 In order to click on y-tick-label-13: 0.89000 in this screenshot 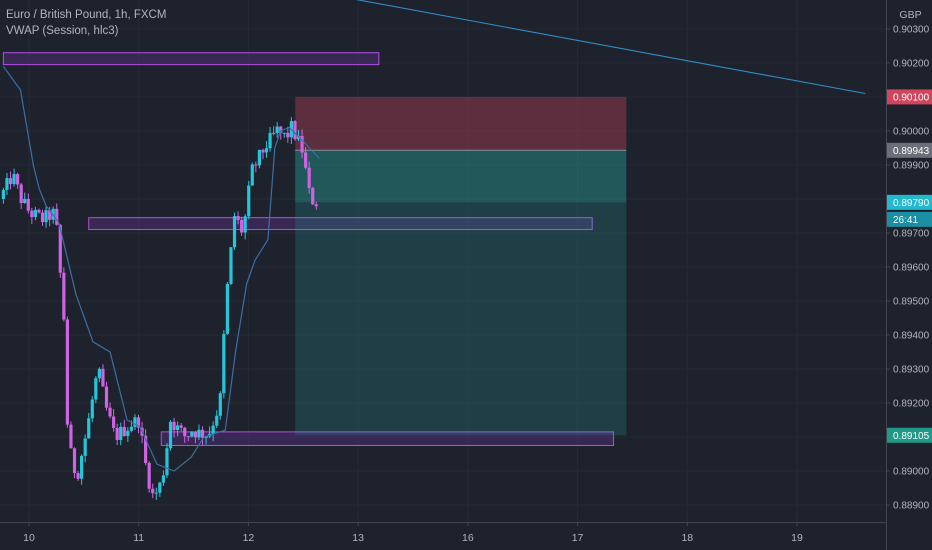, I will do `click(911, 471)`.